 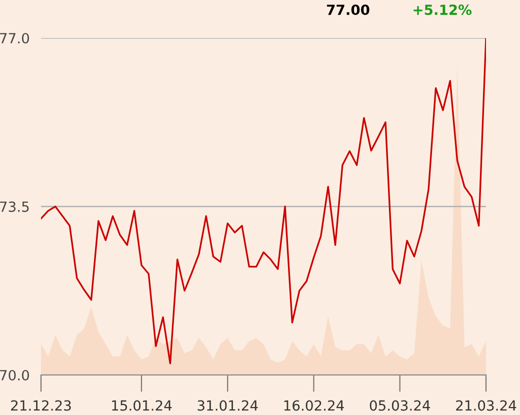 What do you see at coordinates (400, 405) in the screenshot?
I see `x-tick-label: 05.03.24` at bounding box center [400, 405].